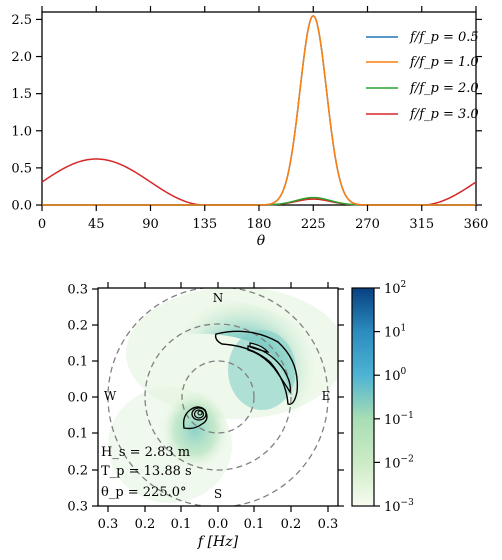 The image size is (502, 560). I want to click on spectrum-x-tick-label-1: 0.2, so click(145, 524).